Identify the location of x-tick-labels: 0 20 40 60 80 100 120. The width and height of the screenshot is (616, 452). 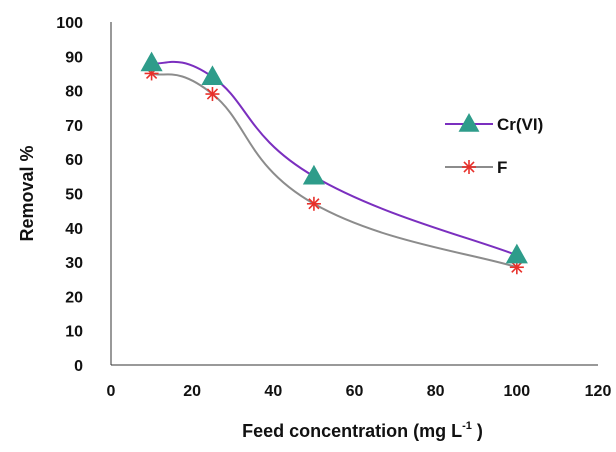
(359, 391).